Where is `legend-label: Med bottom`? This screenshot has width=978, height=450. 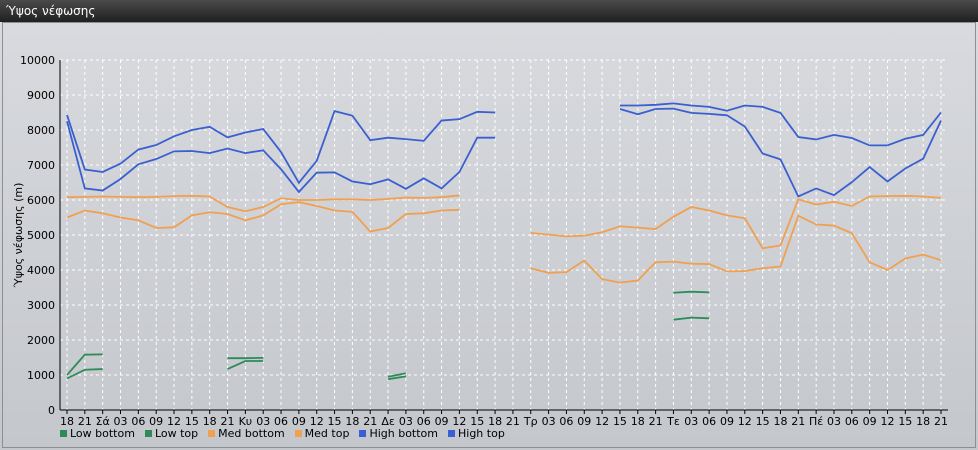
legend-label: Med bottom is located at coordinates (251, 433).